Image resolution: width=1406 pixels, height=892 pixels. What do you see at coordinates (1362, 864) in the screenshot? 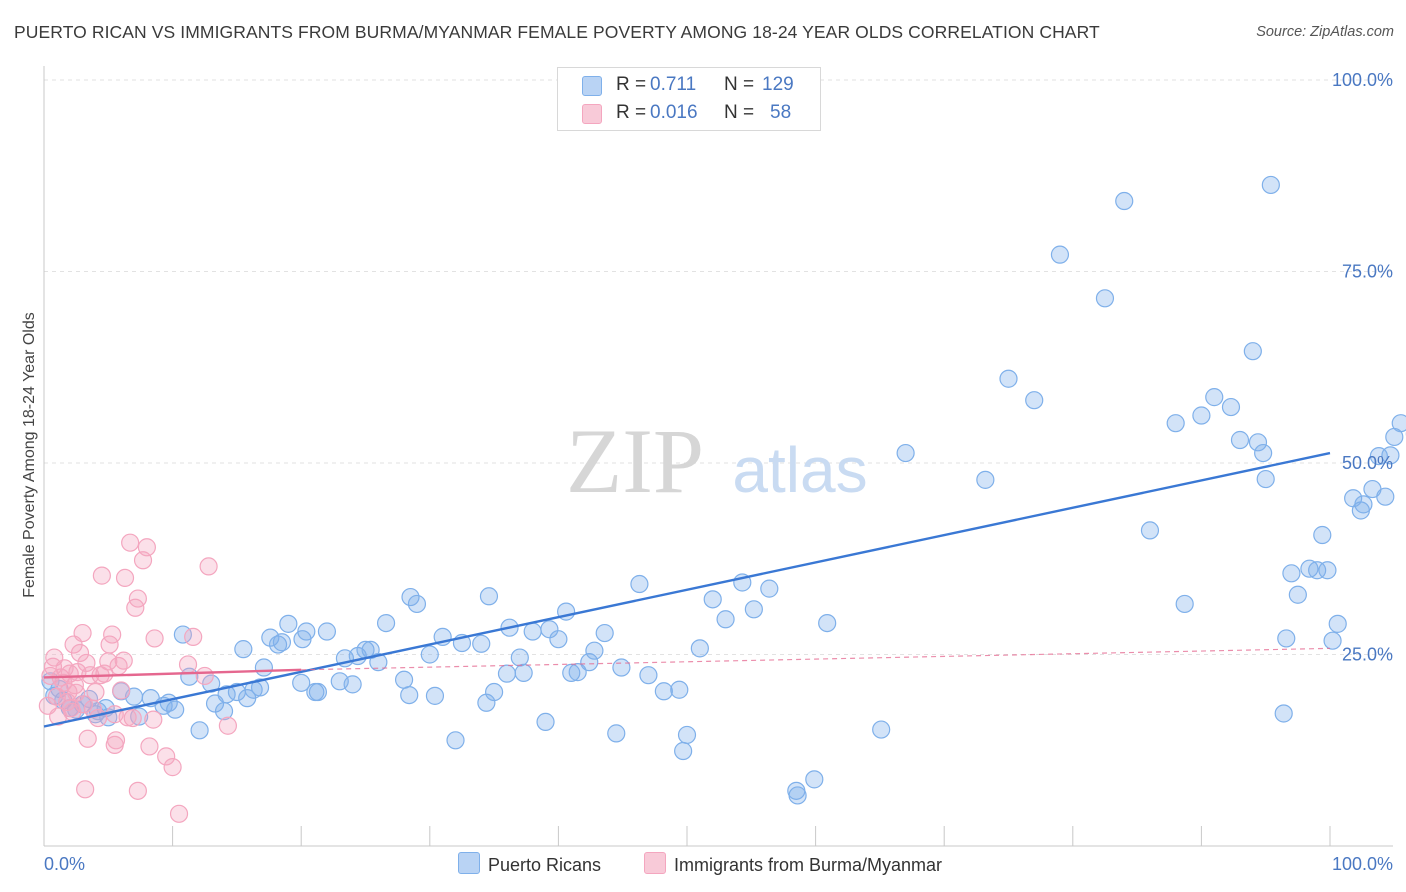
I see `x-tick-label: 100.0%` at bounding box center [1362, 864].